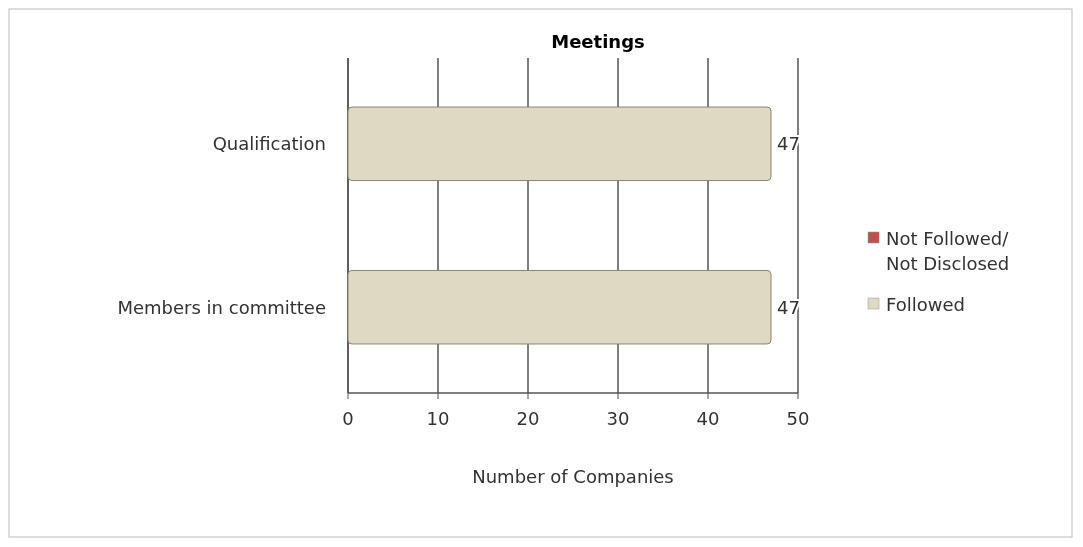 The width and height of the screenshot is (1083, 547). I want to click on x-axis-title: Number of Companies, so click(573, 476).